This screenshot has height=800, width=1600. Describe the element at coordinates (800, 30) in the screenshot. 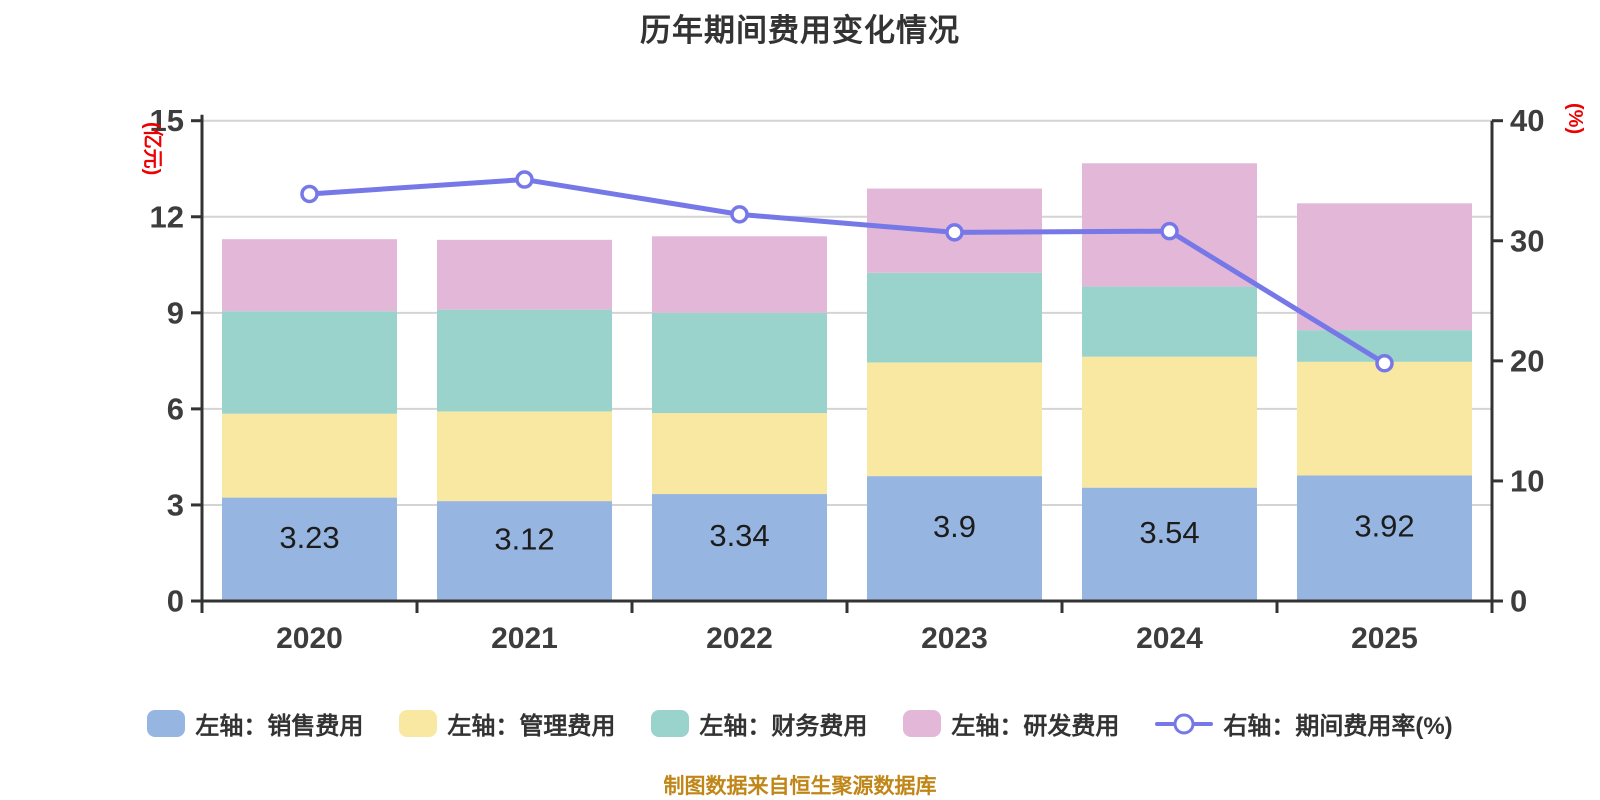

I see `chart-title: 历年期间费用变化情况` at that location.